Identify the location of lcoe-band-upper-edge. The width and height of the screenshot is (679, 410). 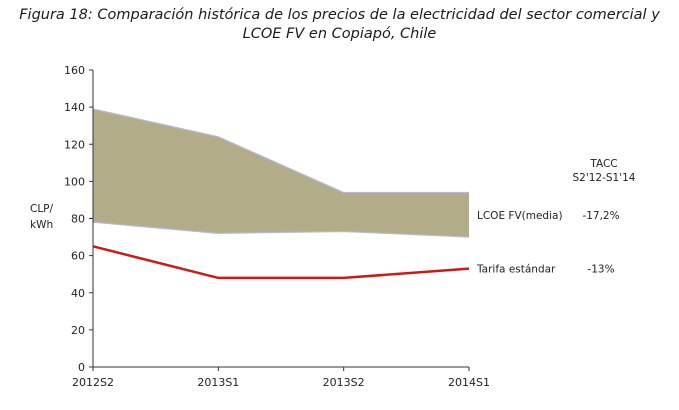
(280, 151).